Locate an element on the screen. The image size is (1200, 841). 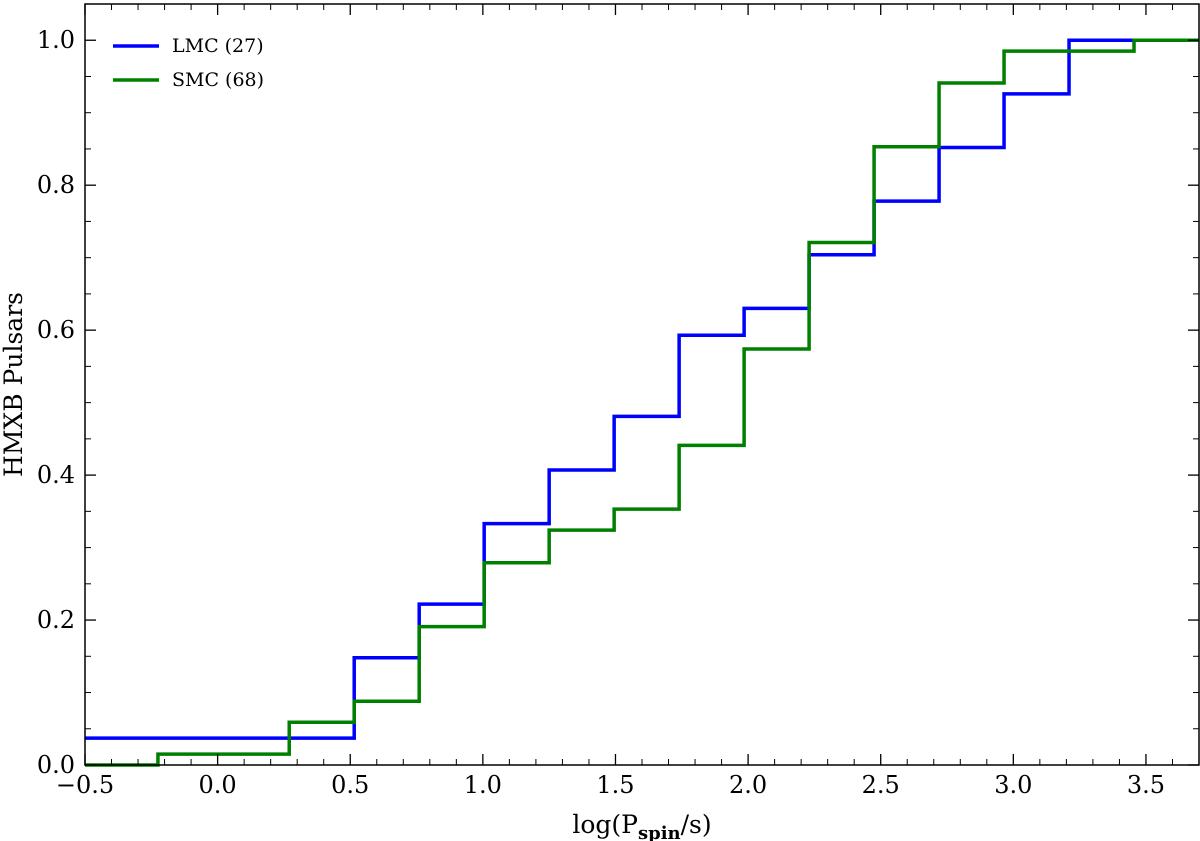
x-tick-label: 0.5 is located at coordinates (350, 785).